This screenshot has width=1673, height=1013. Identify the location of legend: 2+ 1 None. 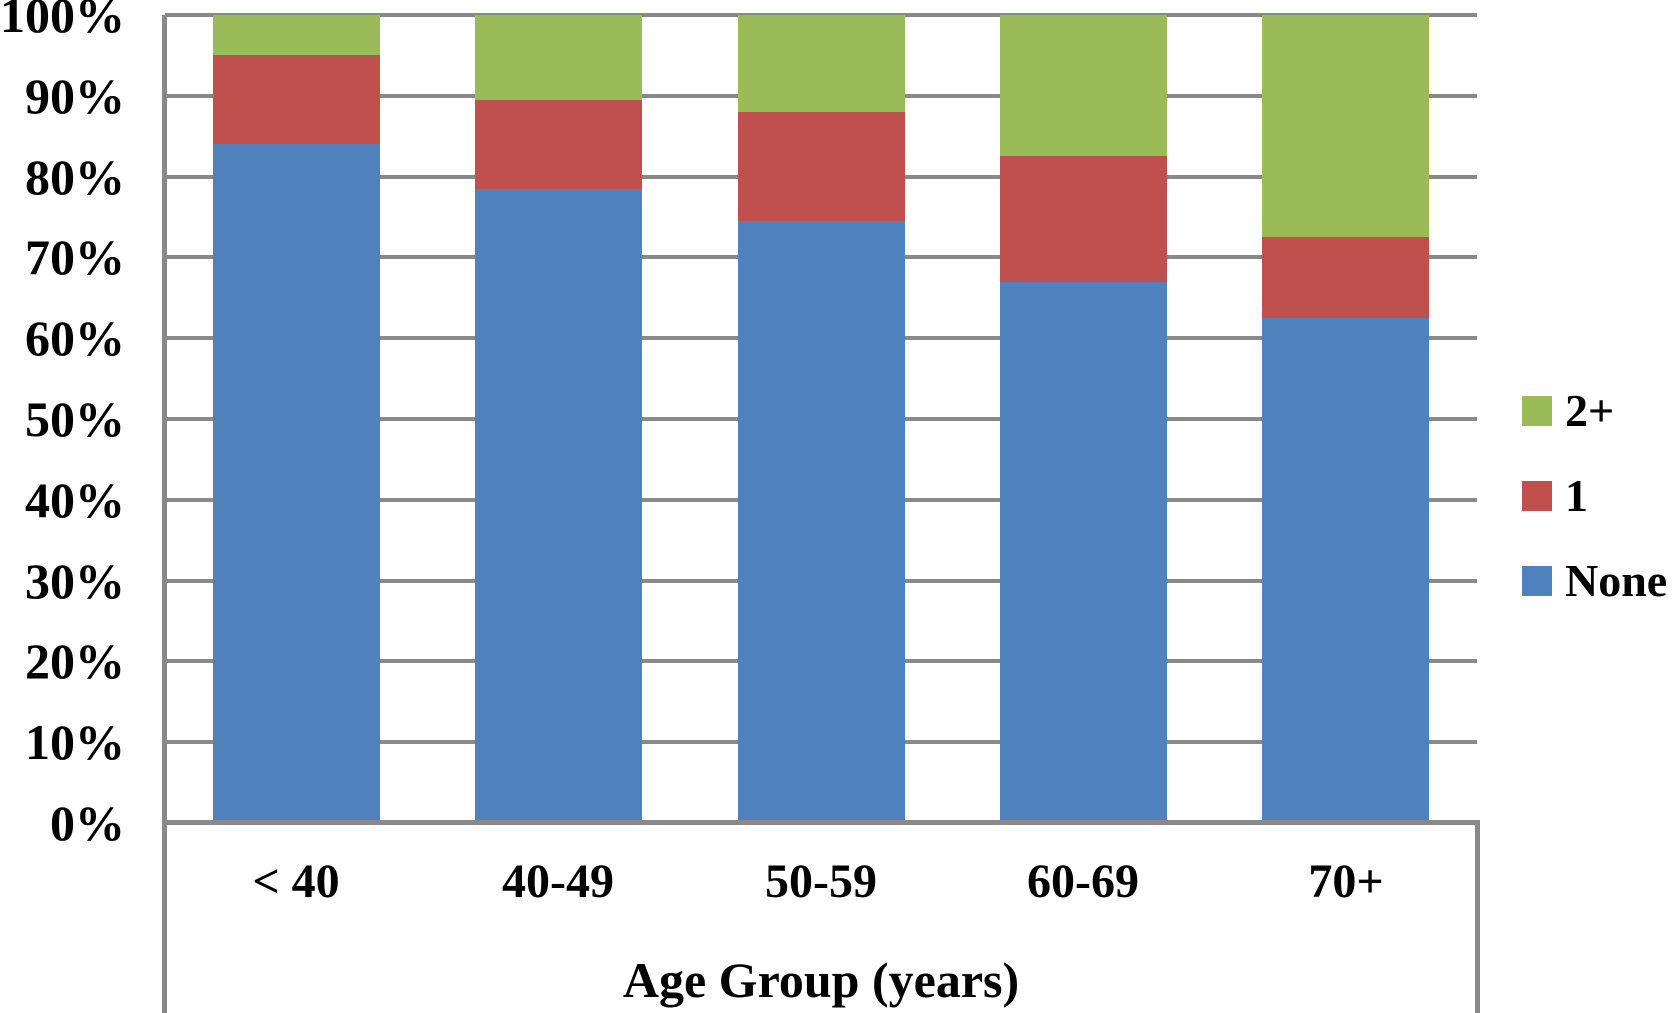
(1594, 509).